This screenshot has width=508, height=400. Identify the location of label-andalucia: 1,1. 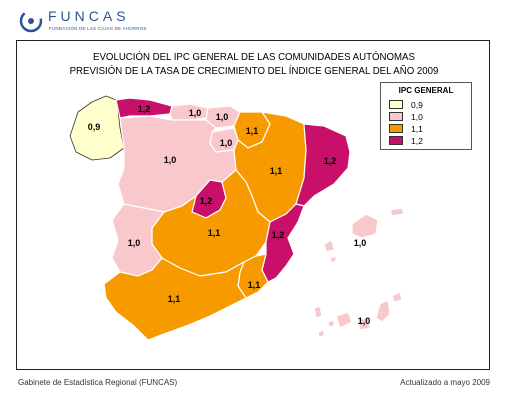
(174, 299).